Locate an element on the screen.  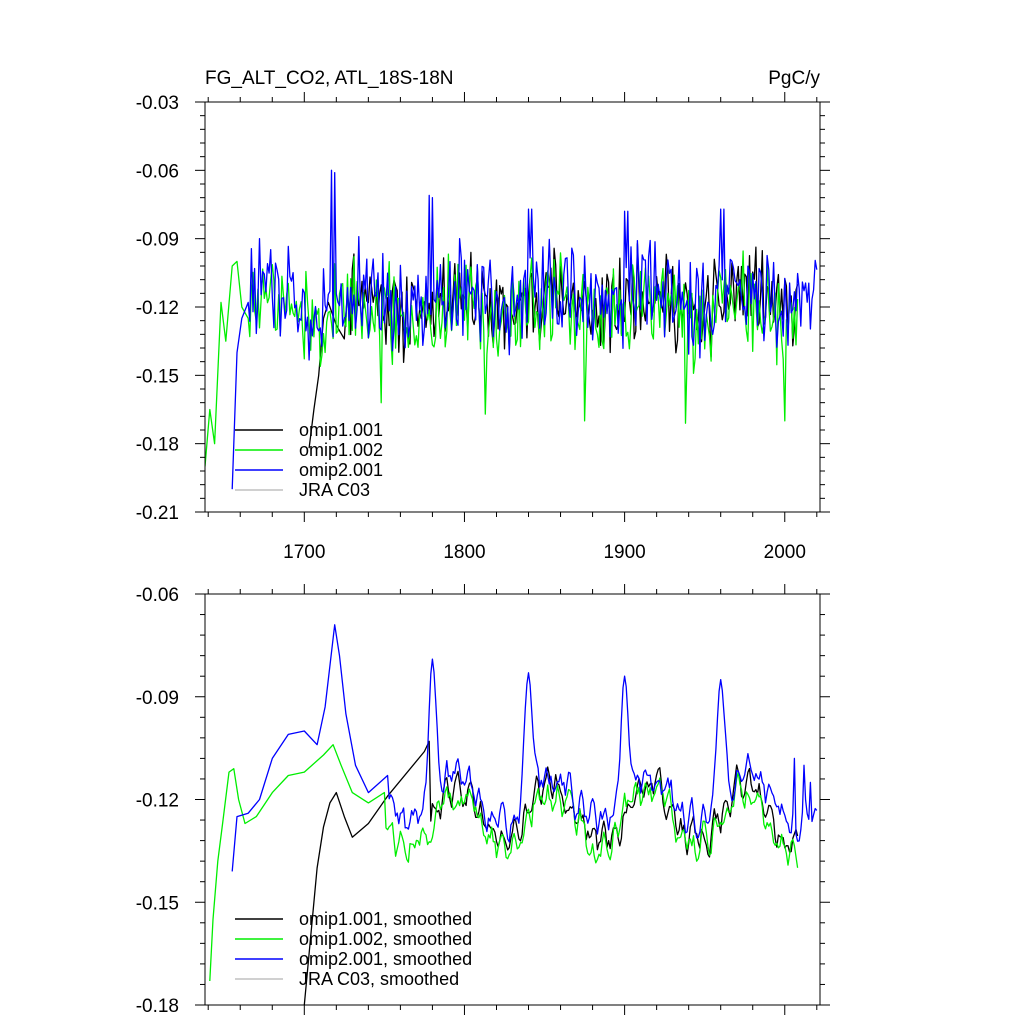
series-line-omip1-002-smoothed is located at coordinates (504, 863).